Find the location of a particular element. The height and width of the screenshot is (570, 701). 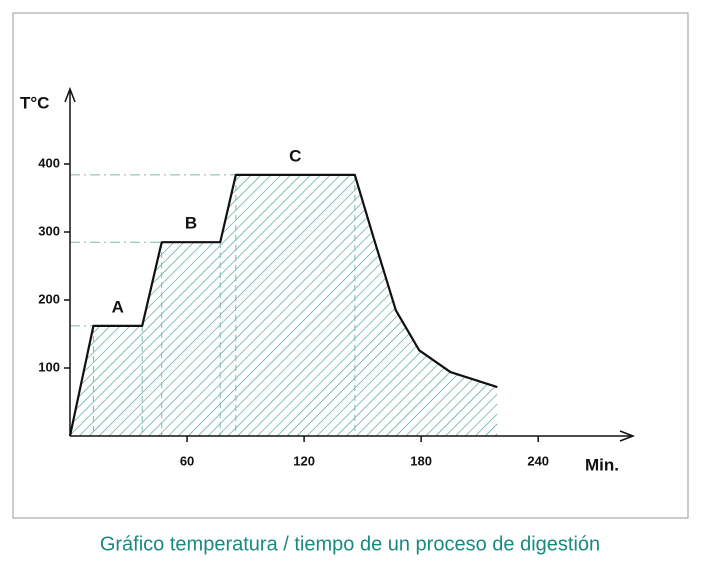

x-axis-label: Min. is located at coordinates (602, 464).